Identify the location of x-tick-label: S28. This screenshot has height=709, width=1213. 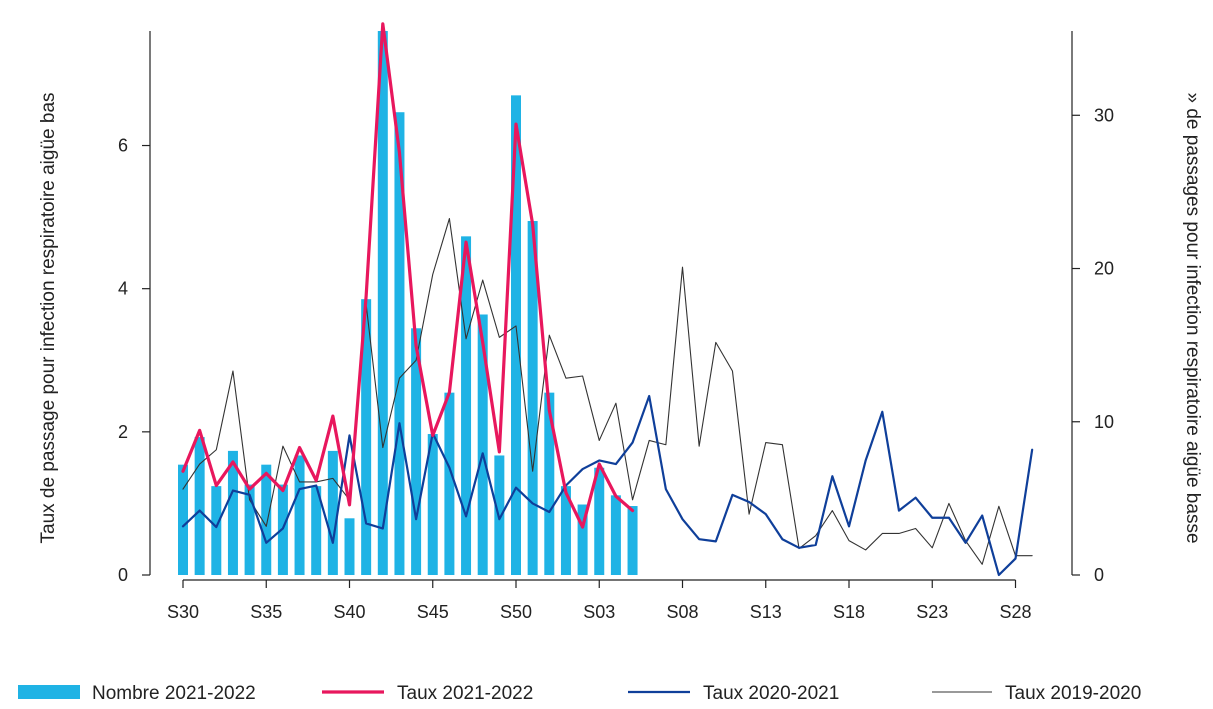
(1015, 612).